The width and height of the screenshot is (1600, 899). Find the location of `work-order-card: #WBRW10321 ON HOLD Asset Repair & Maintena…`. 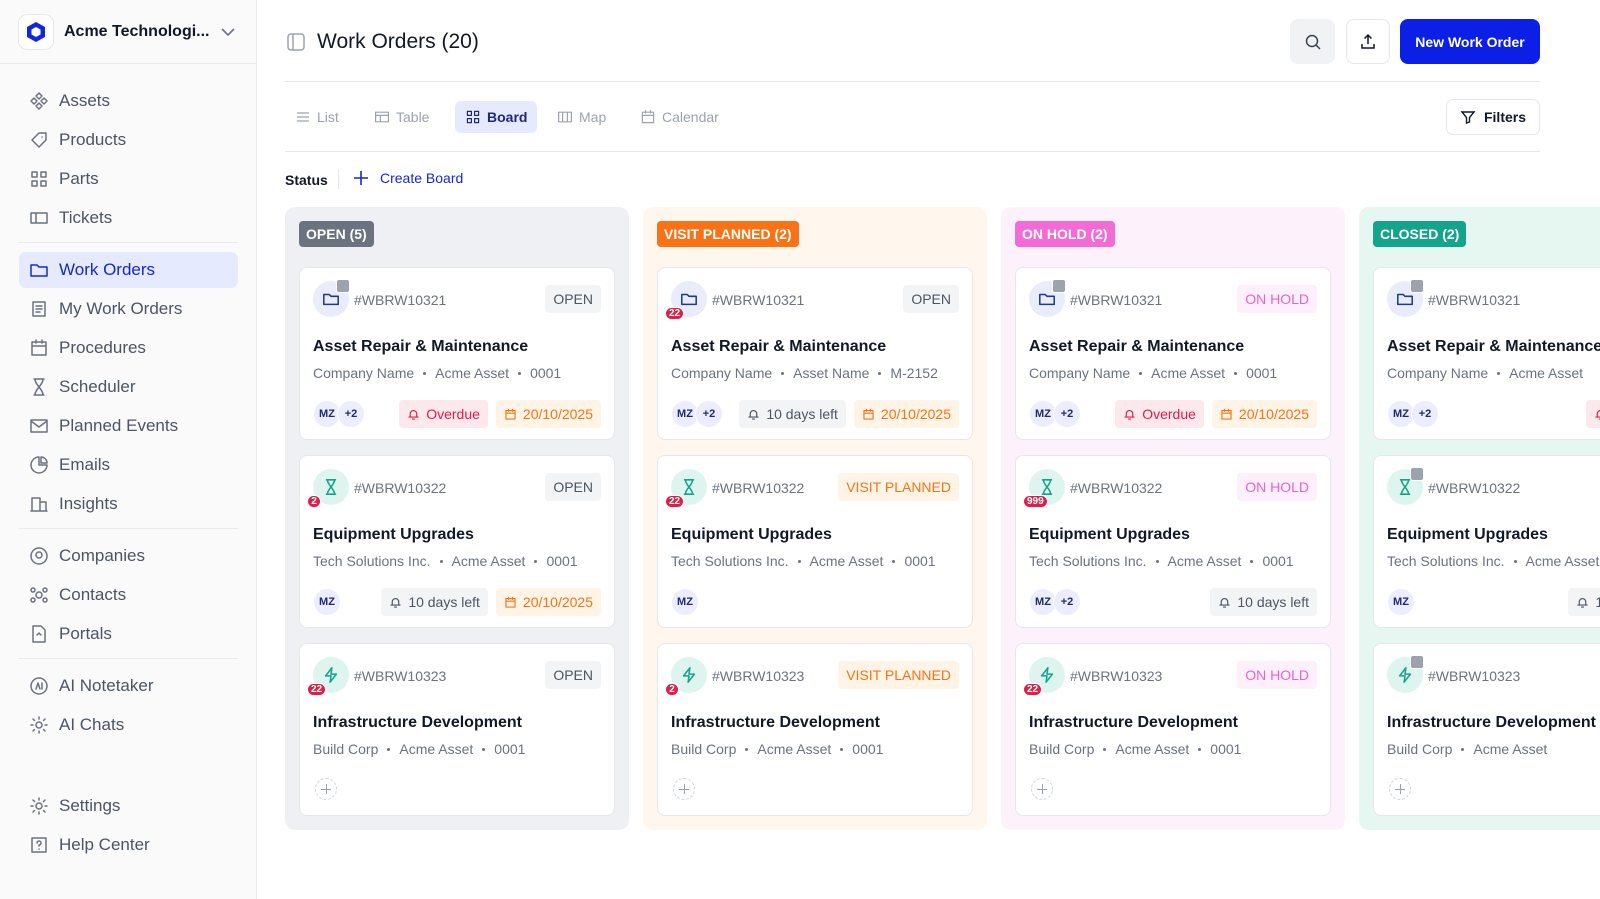

work-order-card: #WBRW10321 ON HOLD Asset Repair & Maintena… is located at coordinates (1173, 353).